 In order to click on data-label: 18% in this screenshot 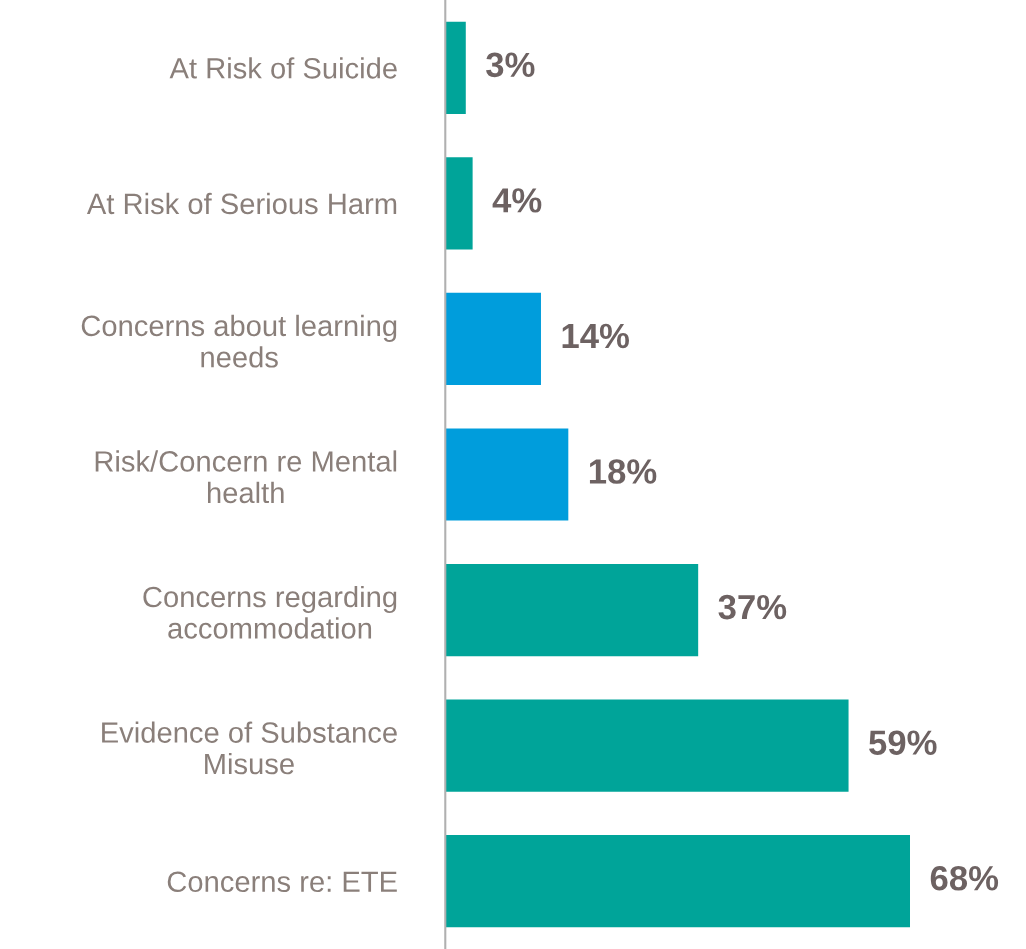, I will do `click(623, 471)`.